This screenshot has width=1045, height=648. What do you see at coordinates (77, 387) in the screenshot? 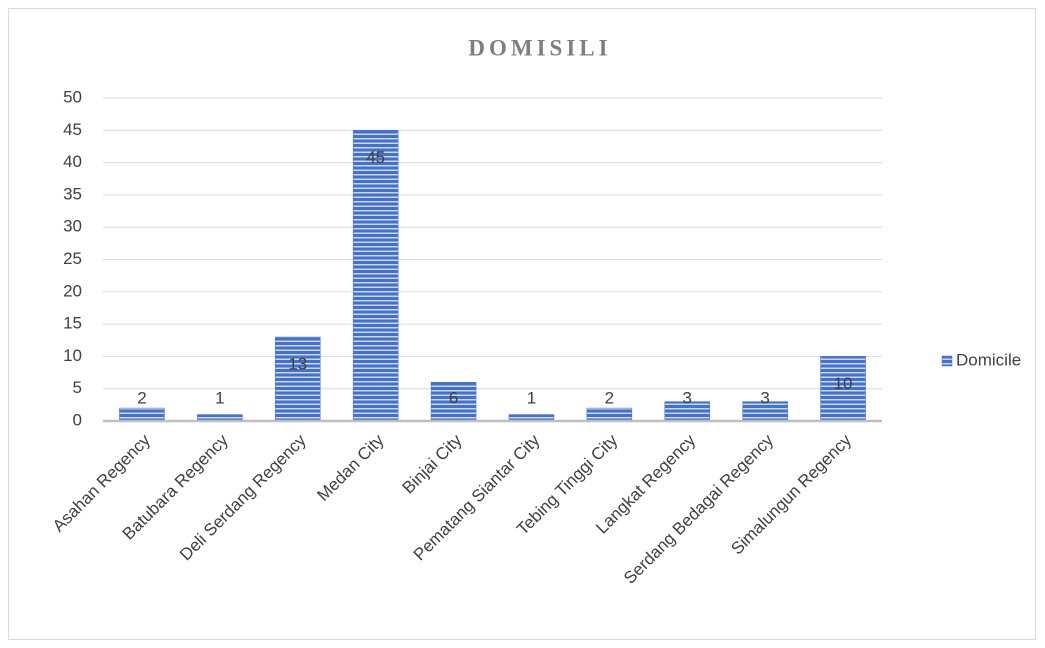
I see `y-tick-label: 5` at bounding box center [77, 387].